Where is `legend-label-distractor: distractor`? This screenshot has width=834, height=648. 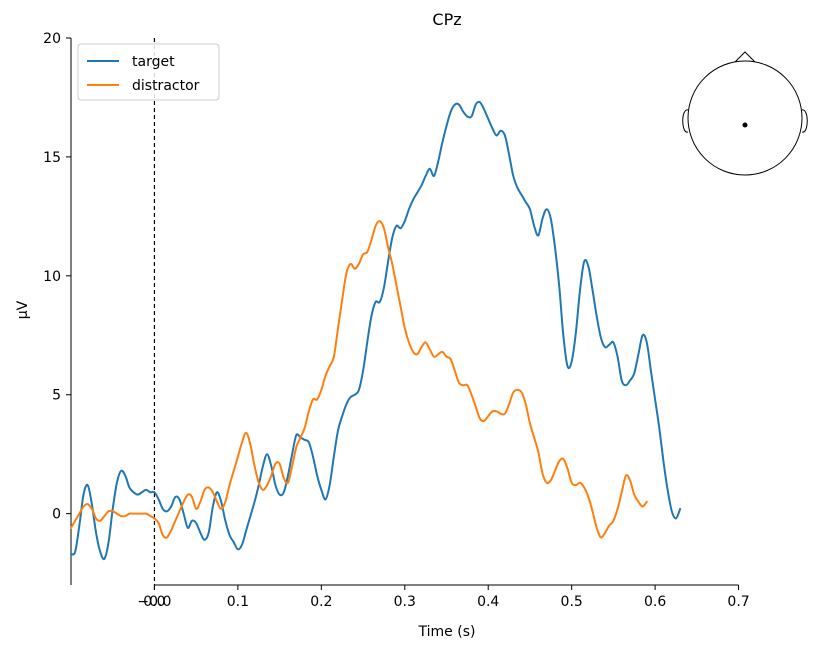 legend-label-distractor: distractor is located at coordinates (166, 86).